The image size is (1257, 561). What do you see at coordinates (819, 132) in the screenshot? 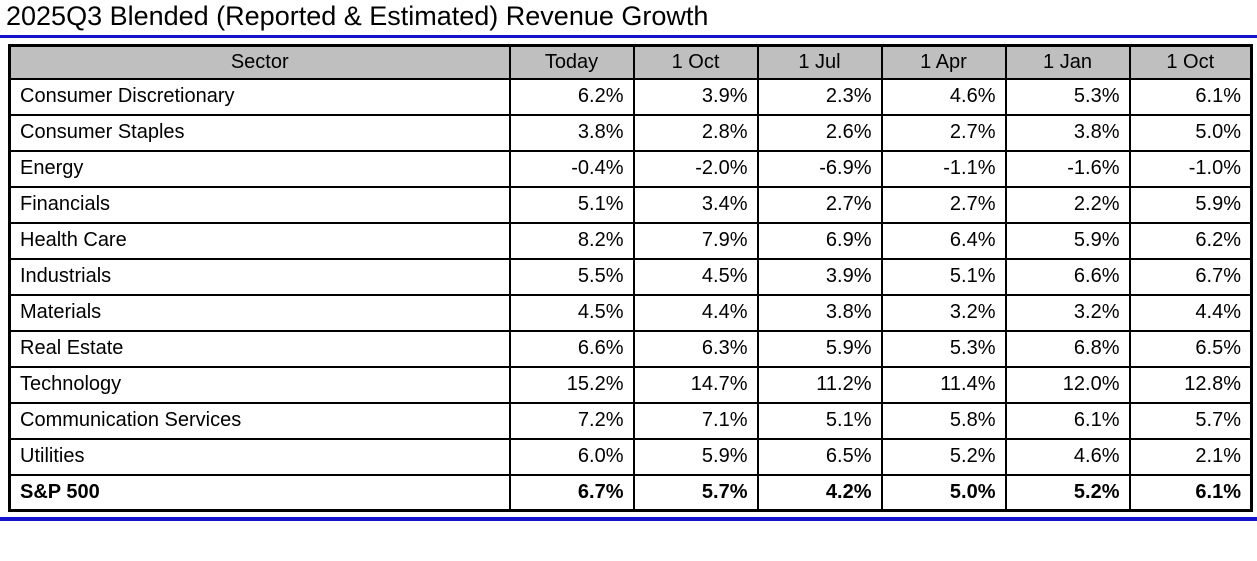
I see `value-cell: 2.6%` at bounding box center [819, 132].